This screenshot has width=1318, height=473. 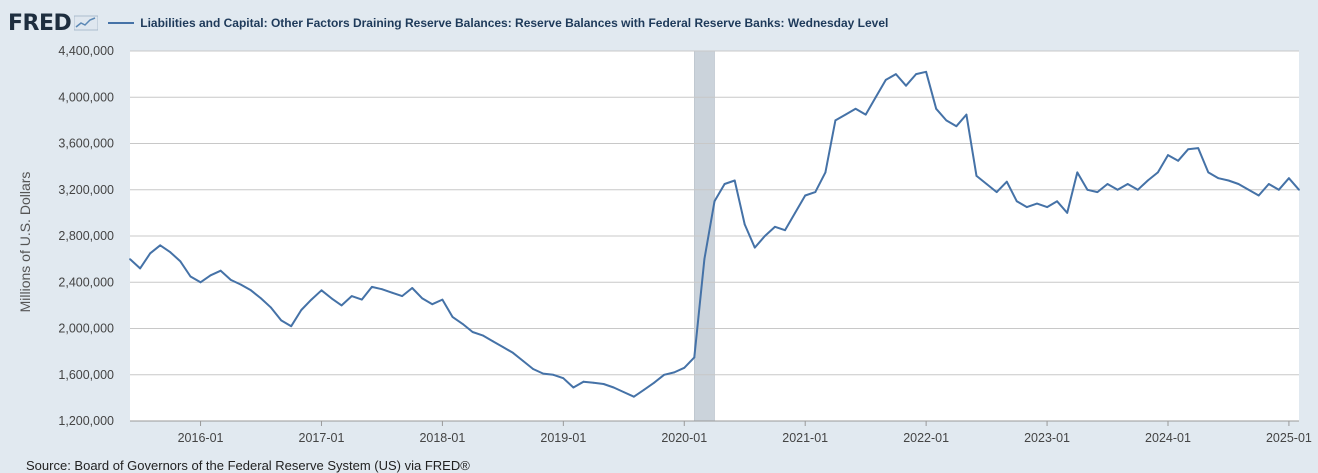 What do you see at coordinates (86, 421) in the screenshot?
I see `y-tick-label: 1,200,000` at bounding box center [86, 421].